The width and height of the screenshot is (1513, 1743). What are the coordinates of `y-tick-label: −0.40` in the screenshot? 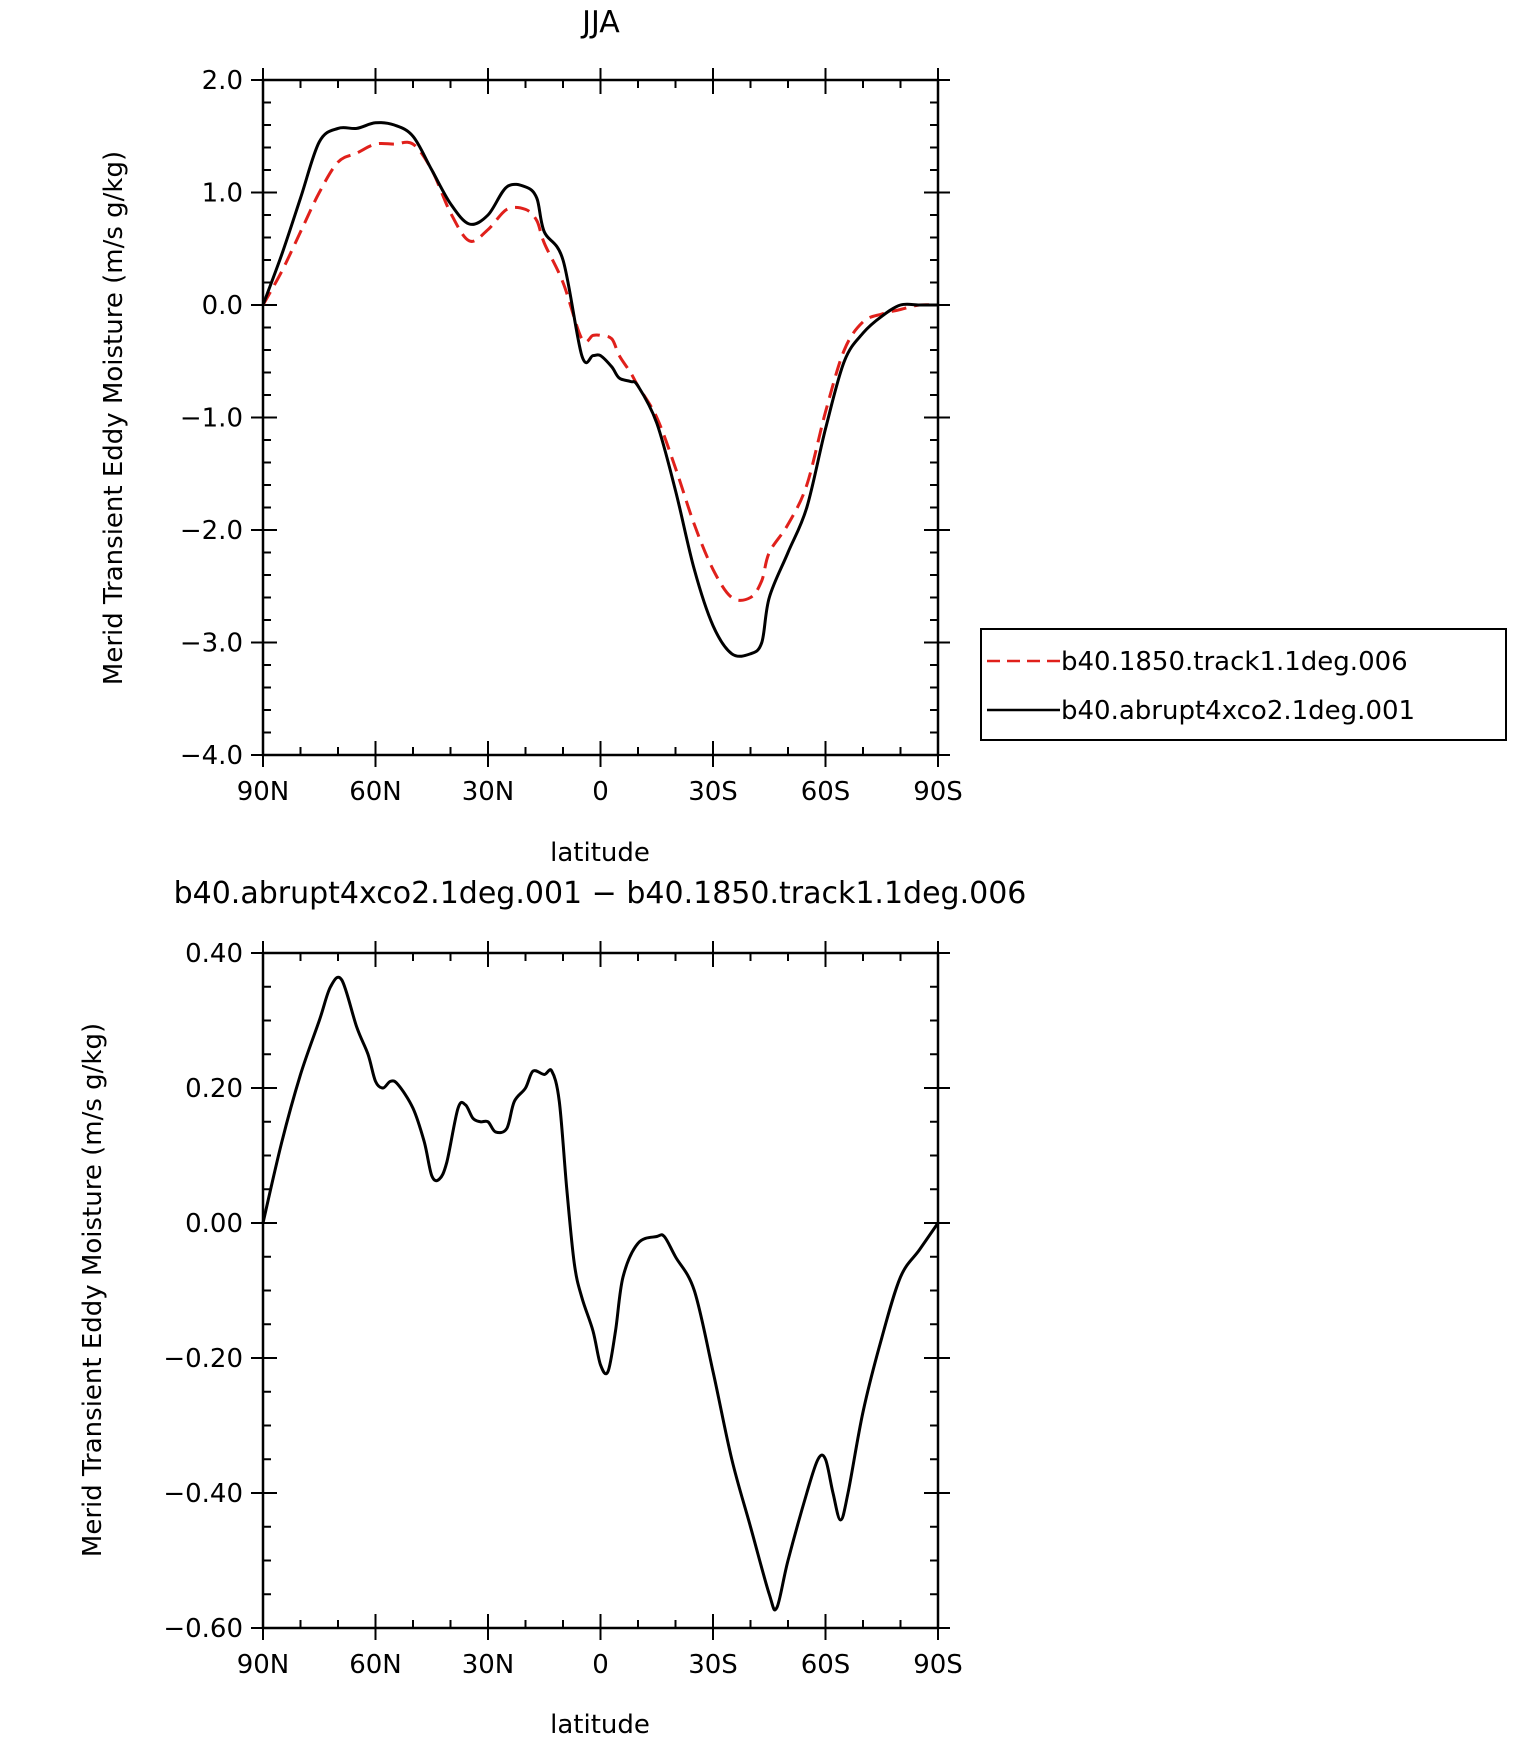 It's located at (203, 1494).